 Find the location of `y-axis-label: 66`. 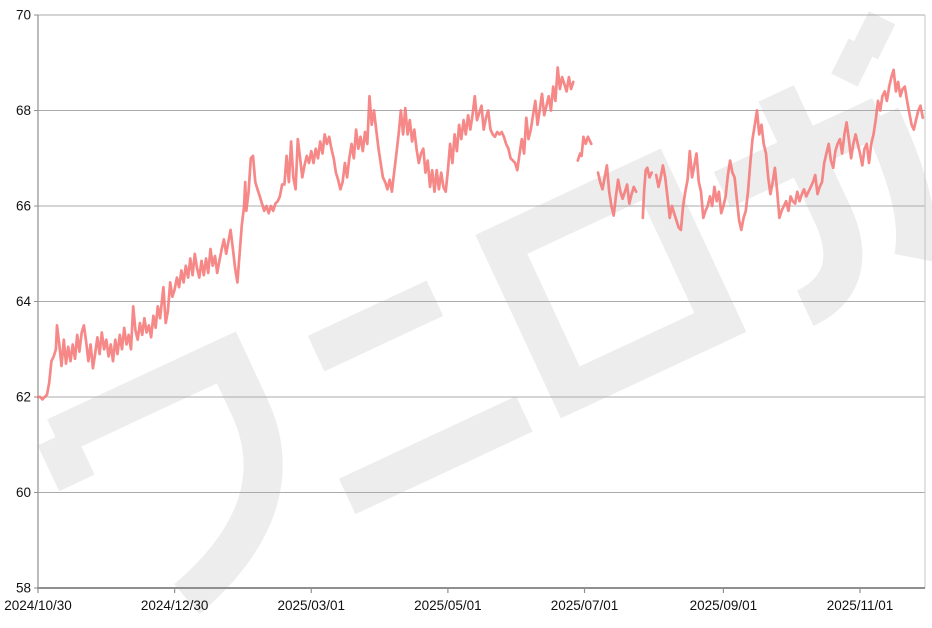

y-axis-label: 66 is located at coordinates (23, 206).